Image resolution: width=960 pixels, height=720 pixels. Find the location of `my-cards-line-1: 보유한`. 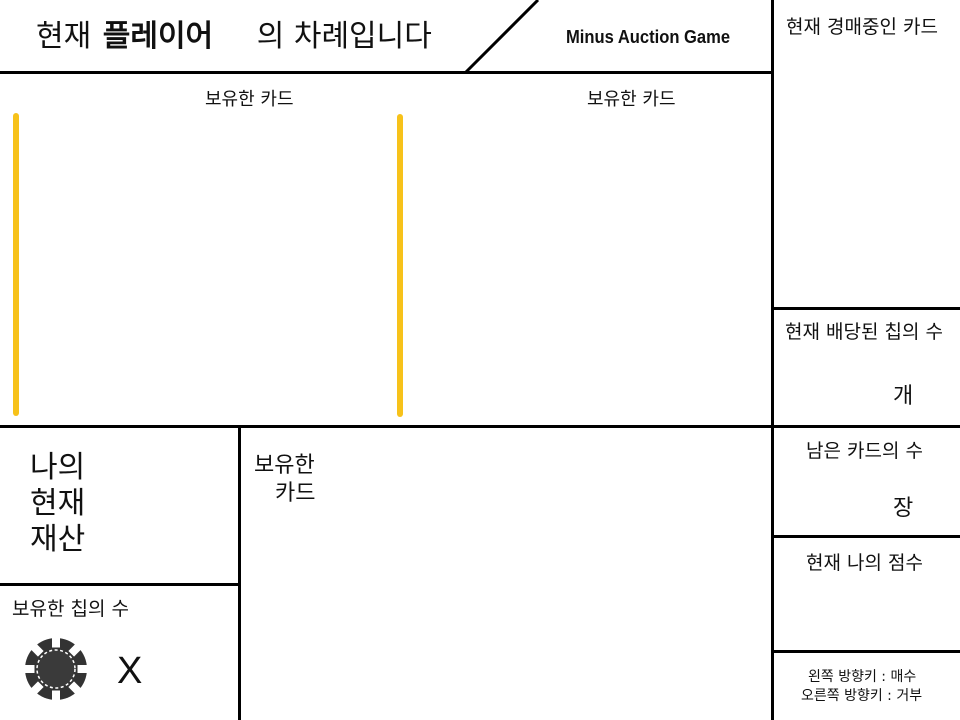

my-cards-line-1: 보유한 is located at coordinates (284, 465).